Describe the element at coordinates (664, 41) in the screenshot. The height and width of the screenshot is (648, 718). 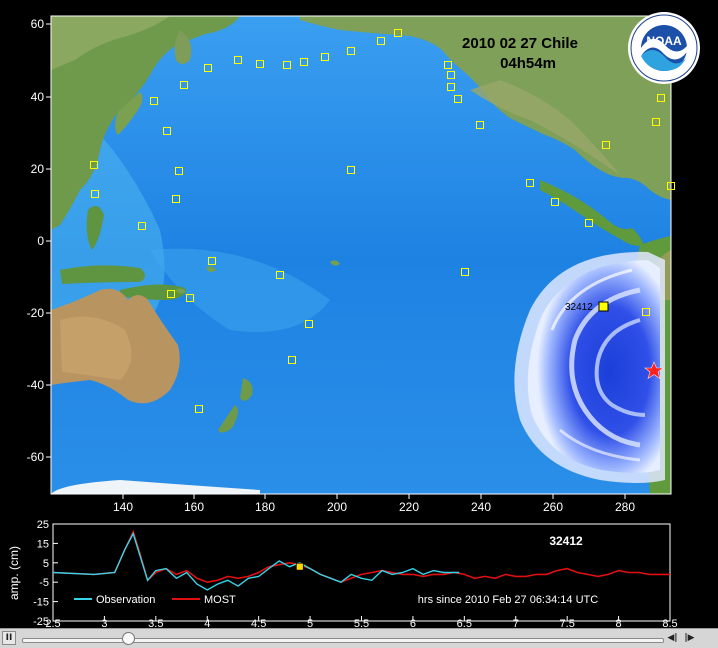
I see `noaa-logo-text: NOAA` at that location.